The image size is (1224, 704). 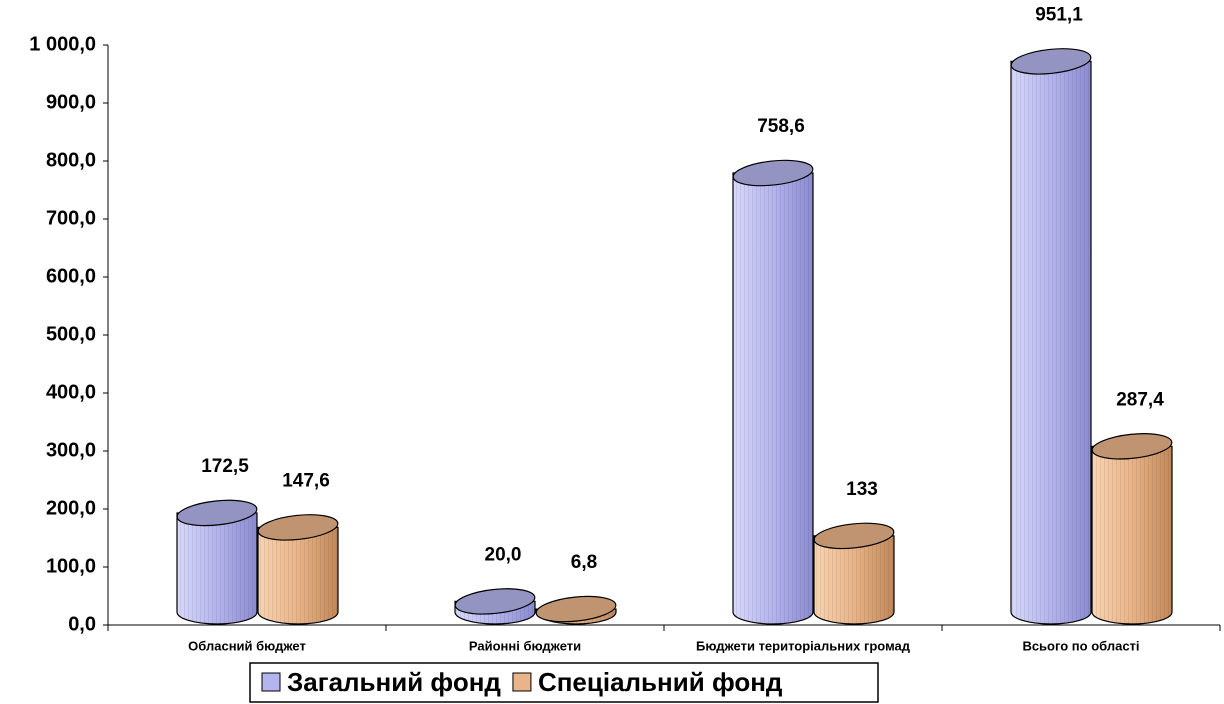 I want to click on value-label: 287,4, so click(x=1140, y=399).